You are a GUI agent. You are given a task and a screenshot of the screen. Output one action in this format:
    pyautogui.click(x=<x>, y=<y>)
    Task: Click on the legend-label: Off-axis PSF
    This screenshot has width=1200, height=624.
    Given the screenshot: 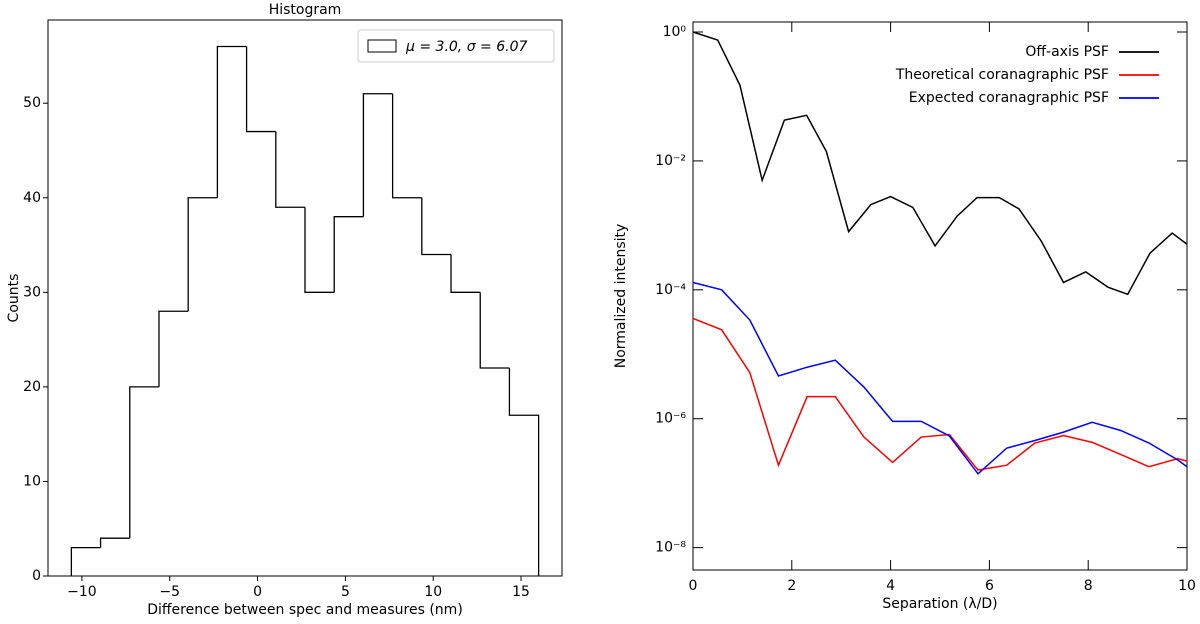 What is the action you would take?
    pyautogui.click(x=1067, y=52)
    